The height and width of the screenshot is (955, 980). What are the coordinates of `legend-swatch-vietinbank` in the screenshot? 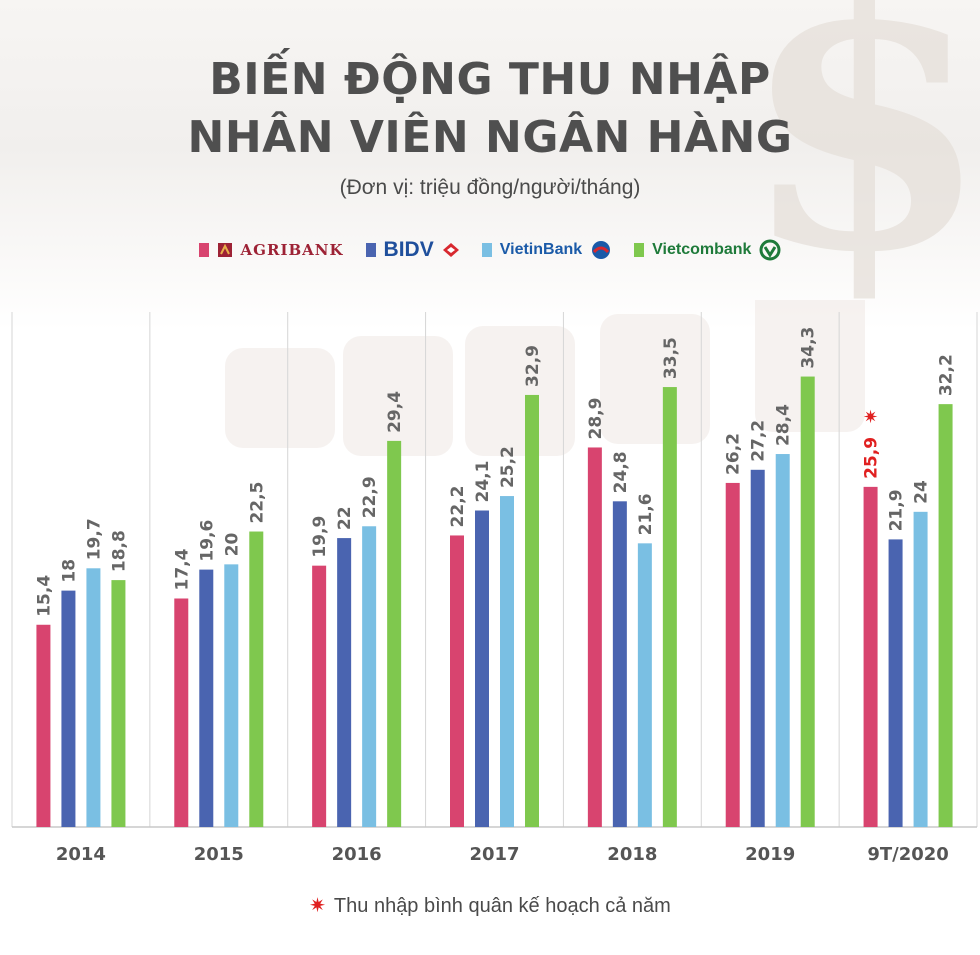 It's located at (486, 250).